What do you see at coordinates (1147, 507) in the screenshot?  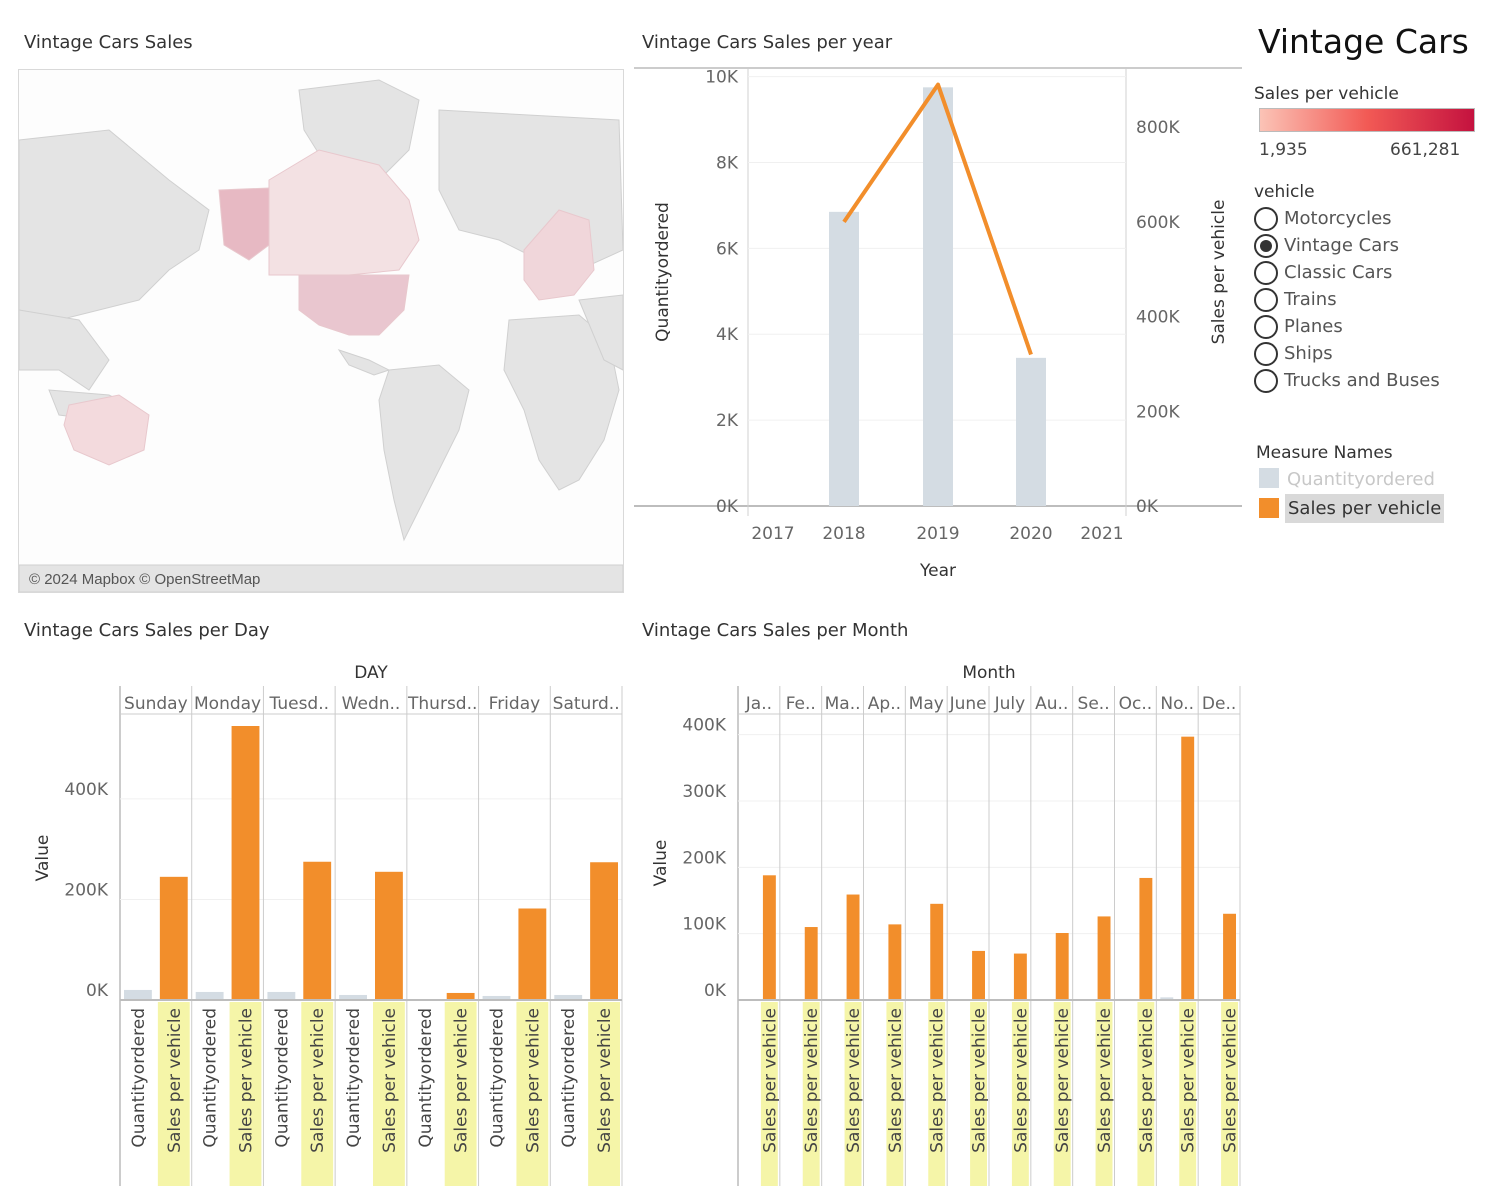 I see `y2-tick-label: 0K` at bounding box center [1147, 507].